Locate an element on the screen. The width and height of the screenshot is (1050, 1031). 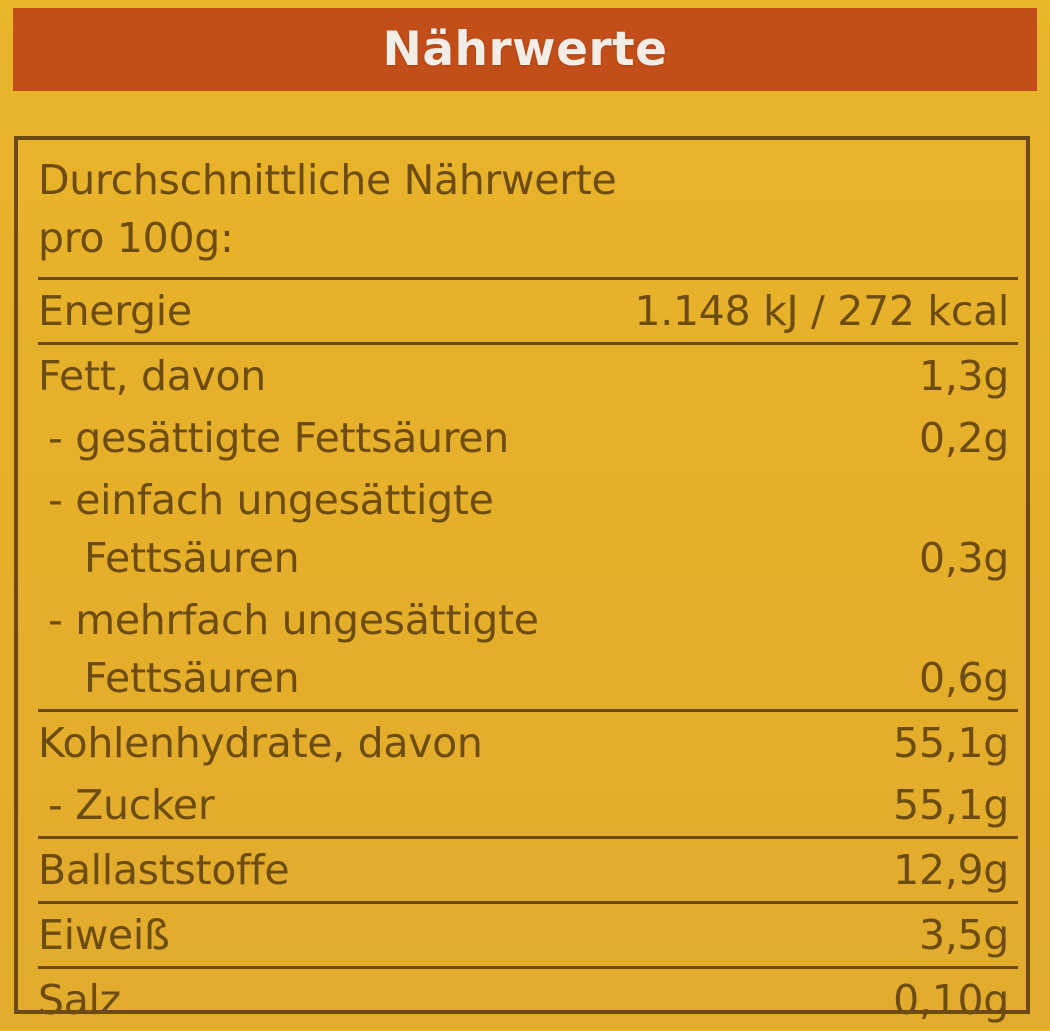
header-band: Nährwerte is located at coordinates (525, 49).